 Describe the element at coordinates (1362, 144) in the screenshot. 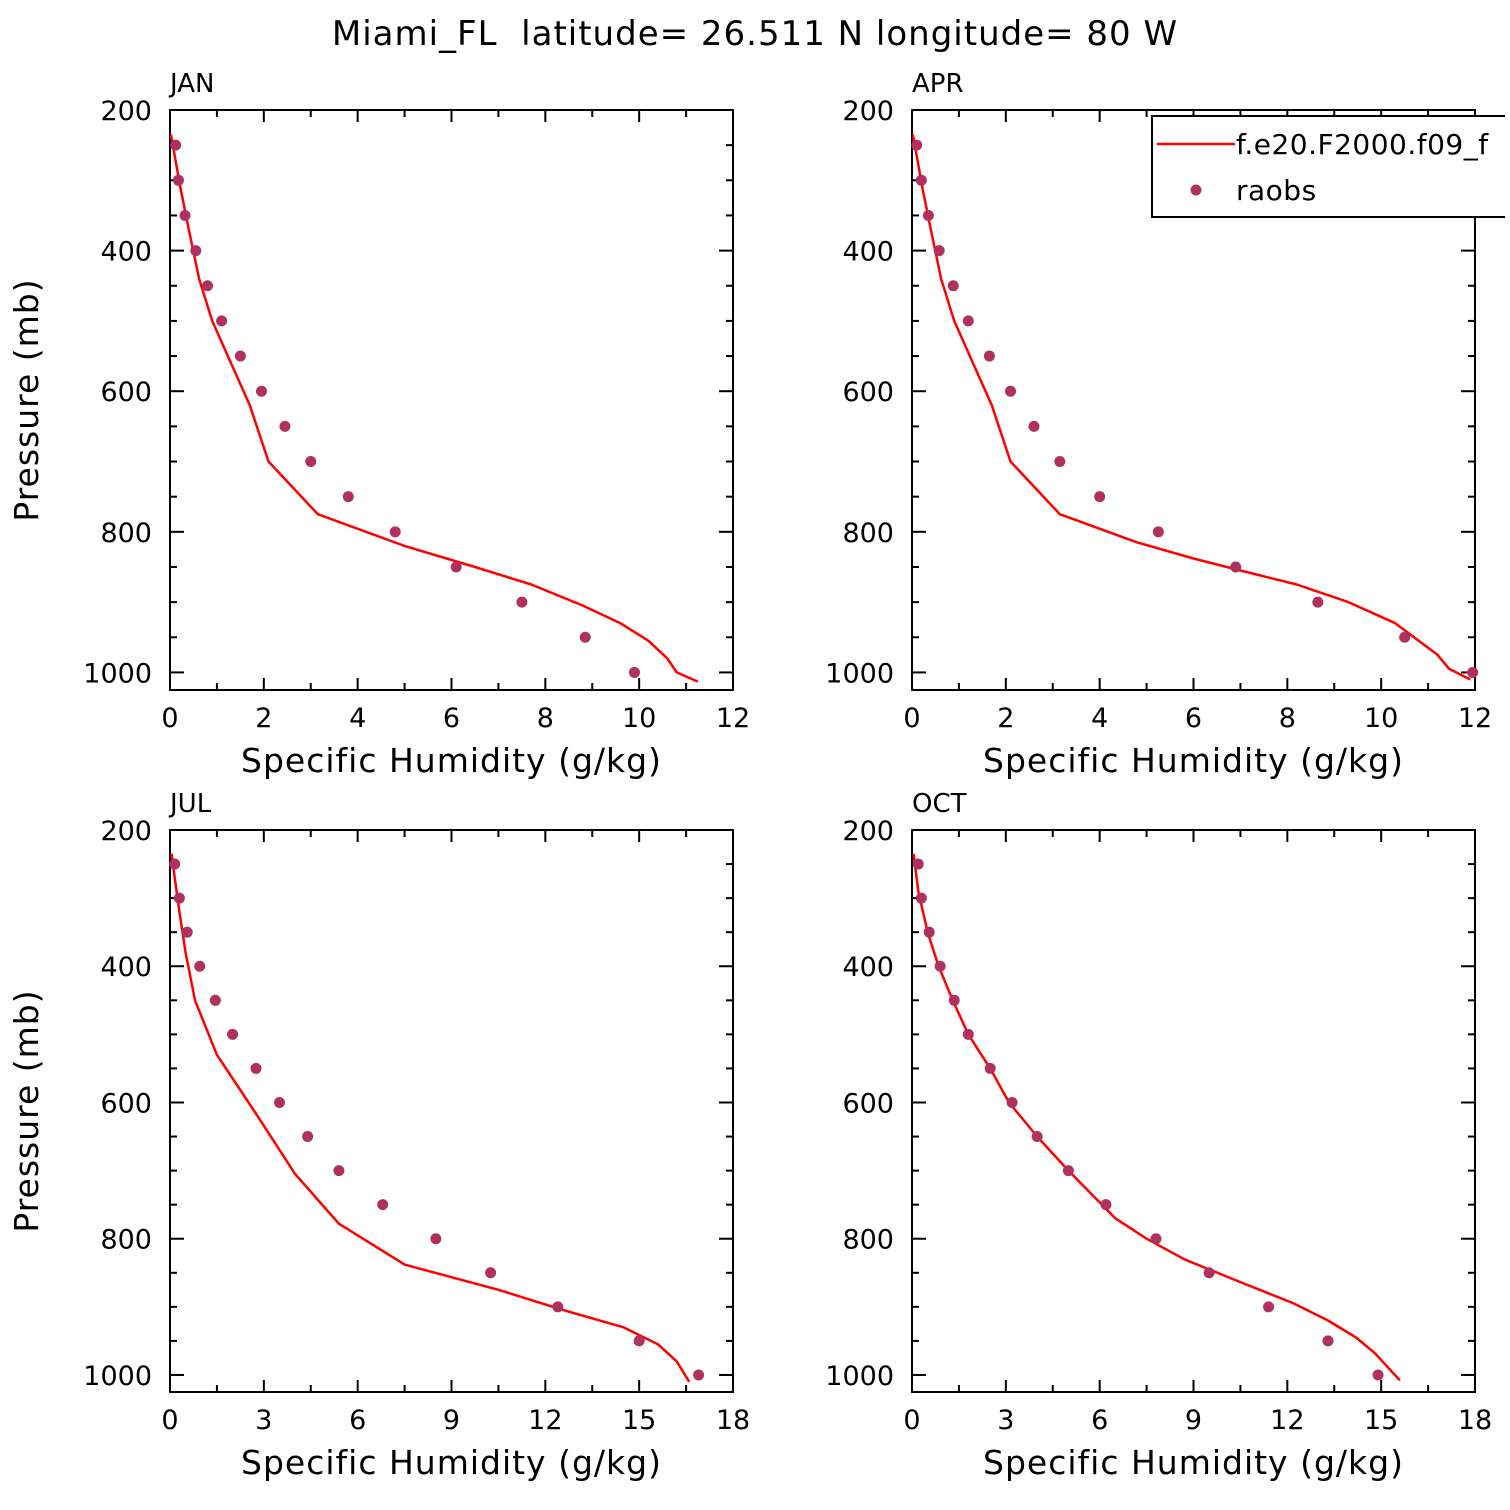

I see `legend-label-model: f.e20.F2000.f09_f` at that location.